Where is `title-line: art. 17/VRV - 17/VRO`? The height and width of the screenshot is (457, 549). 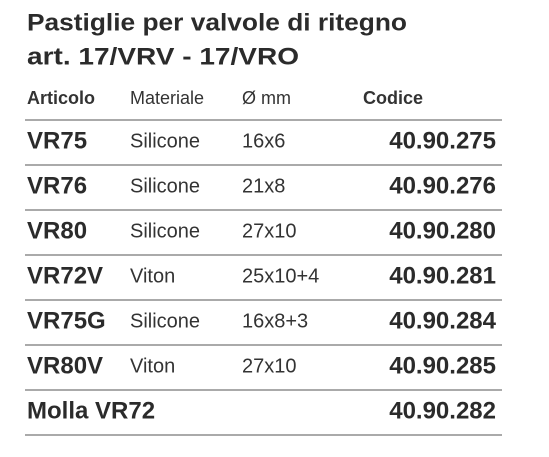 title-line: art. 17/VRV - 17/VRO is located at coordinates (163, 56).